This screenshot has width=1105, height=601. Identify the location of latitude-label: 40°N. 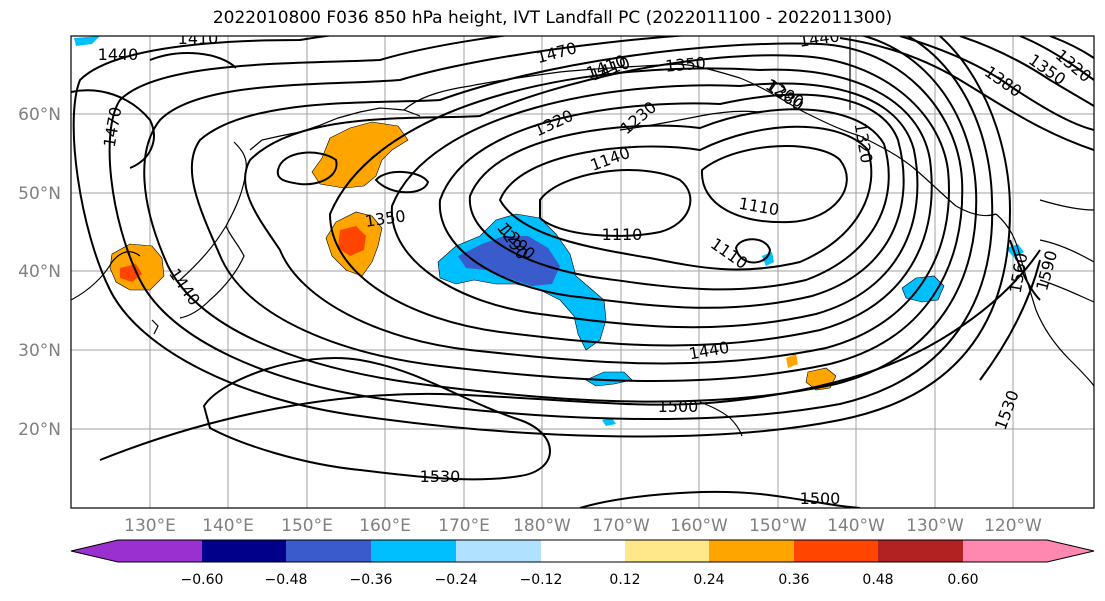
(39, 272).